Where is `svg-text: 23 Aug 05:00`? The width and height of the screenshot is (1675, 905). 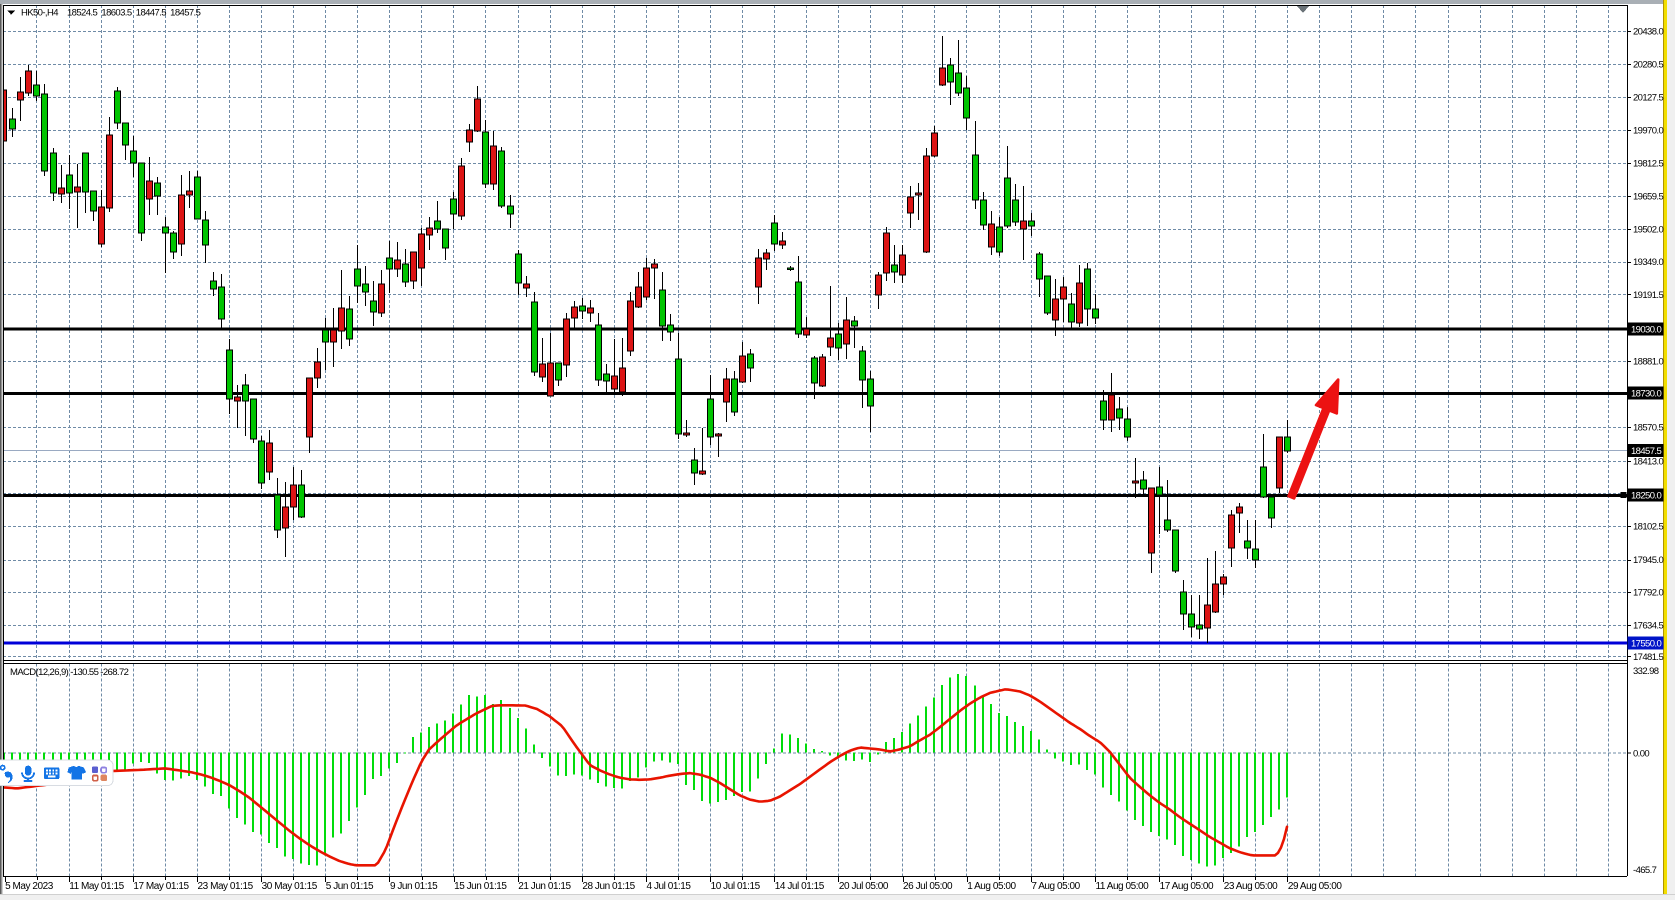
svg-text: 23 Aug 05:00 is located at coordinates (1251, 886).